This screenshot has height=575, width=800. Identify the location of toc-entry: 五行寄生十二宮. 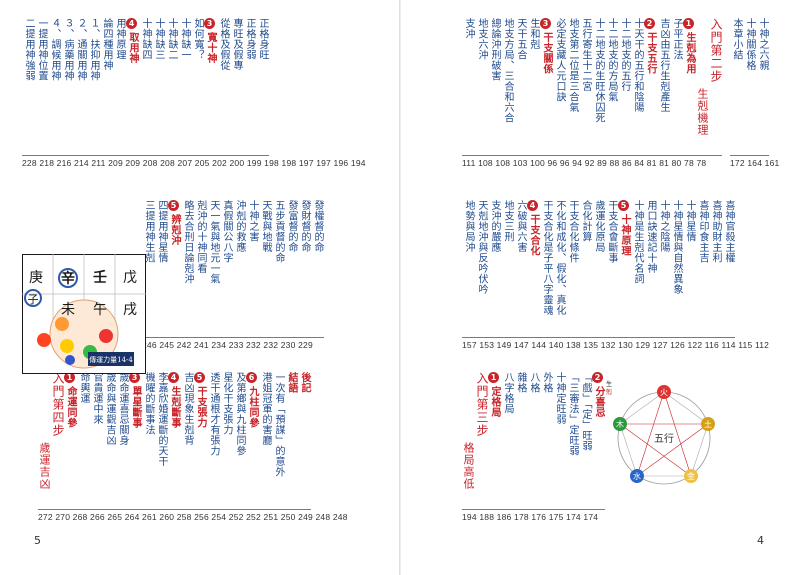
(585, 55).